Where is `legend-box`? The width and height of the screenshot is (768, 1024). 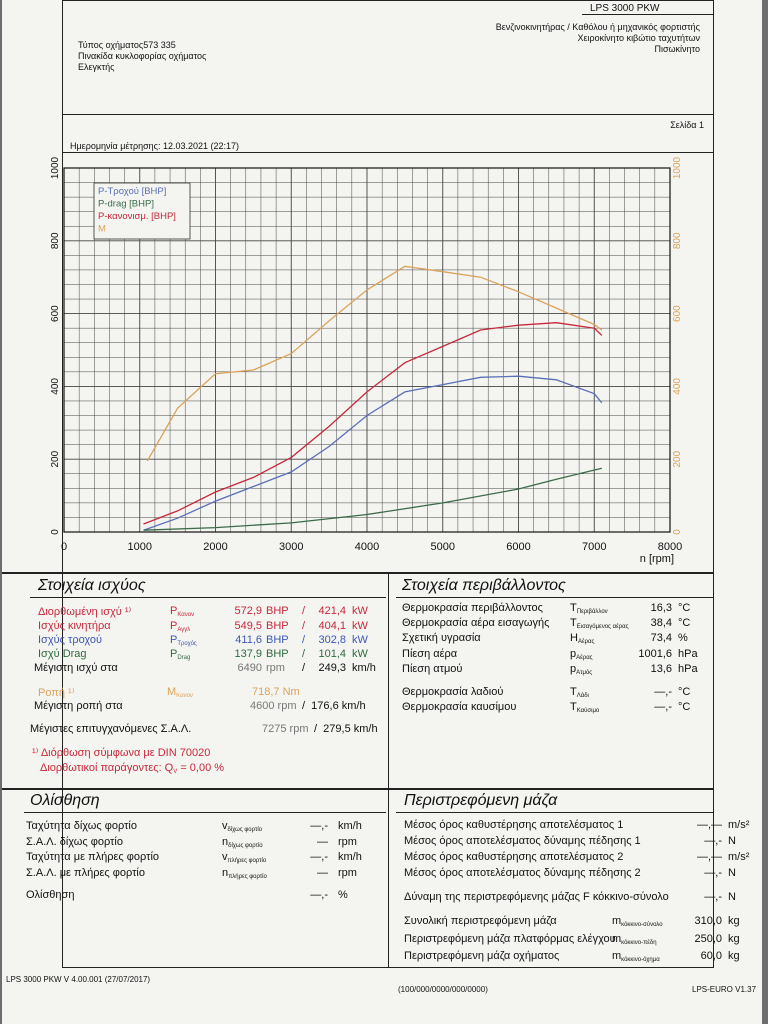 legend-box is located at coordinates (142, 211).